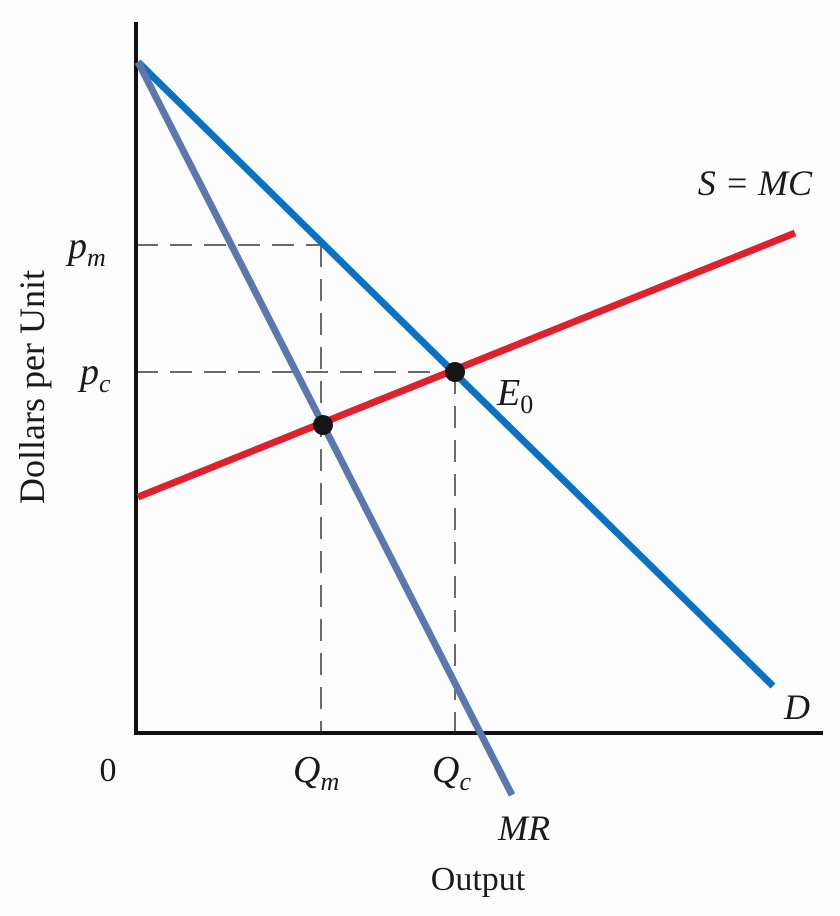  Describe the element at coordinates (755, 183) in the screenshot. I see `supply-label: S = MC` at that location.